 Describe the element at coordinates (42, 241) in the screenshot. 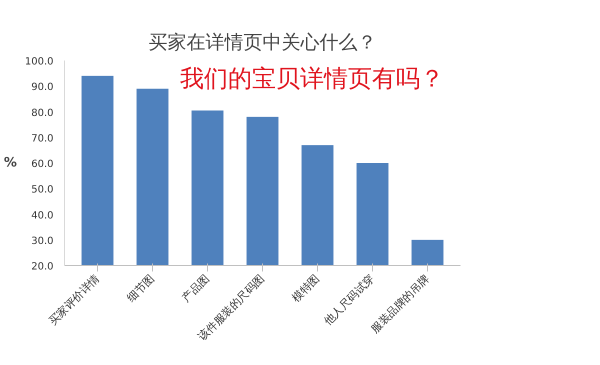

I see `y-tick-label: 30.0` at that location.